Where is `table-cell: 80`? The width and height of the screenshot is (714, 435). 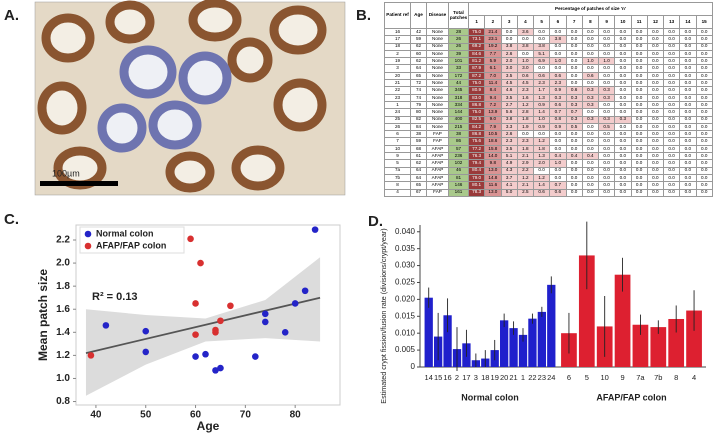
table-cell: 80 is located at coordinates (418, 112).